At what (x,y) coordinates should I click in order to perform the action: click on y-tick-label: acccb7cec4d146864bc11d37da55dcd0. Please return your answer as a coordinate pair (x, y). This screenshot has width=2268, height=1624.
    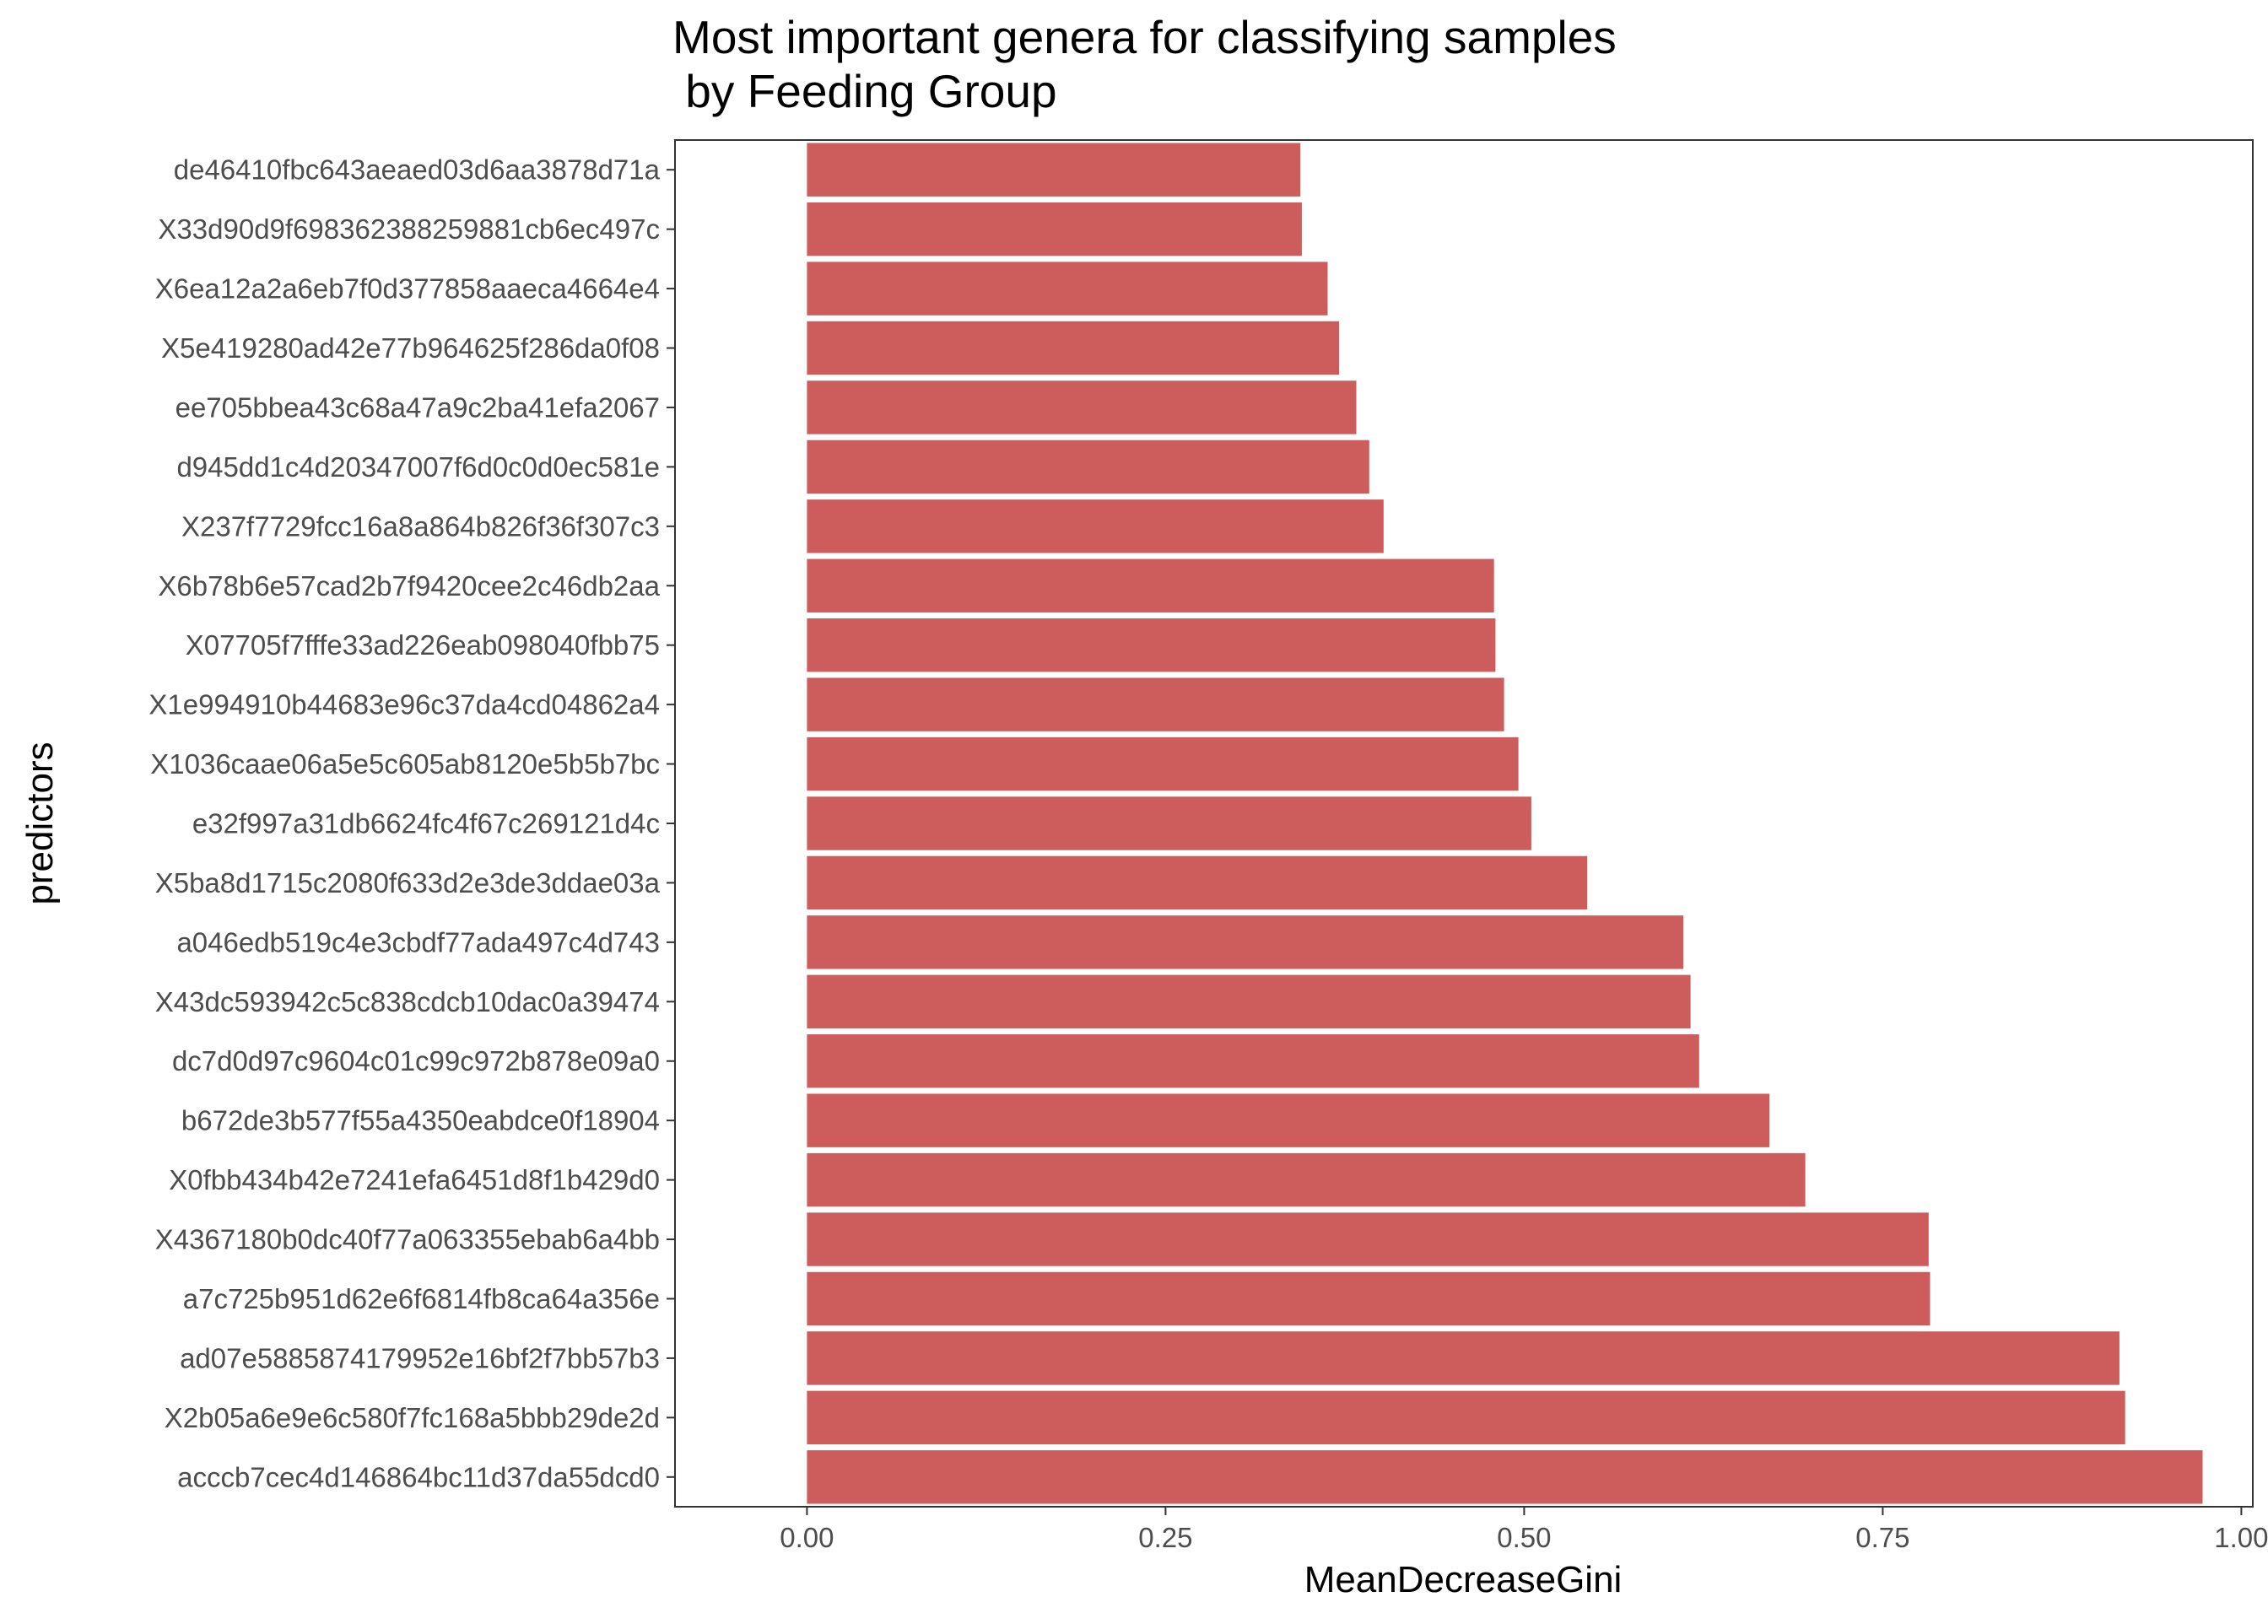
    Looking at the image, I should click on (418, 1476).